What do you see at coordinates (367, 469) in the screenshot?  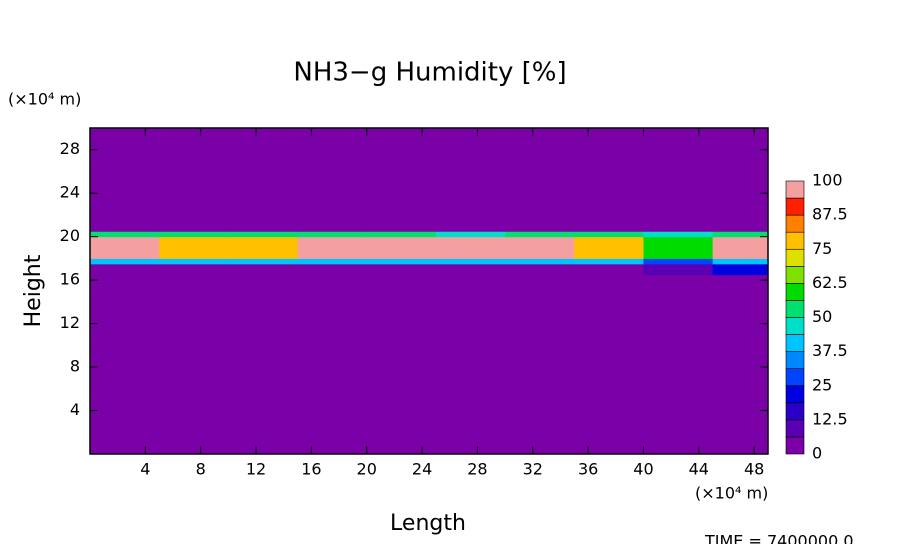 I see `x-tick-label: 20` at bounding box center [367, 469].